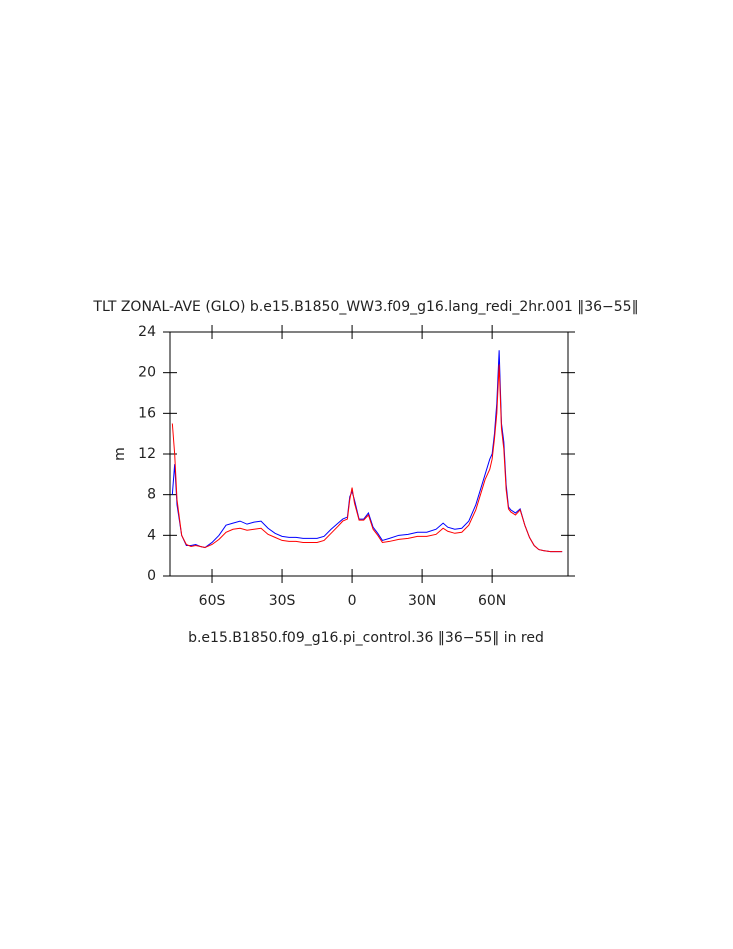 The image size is (733, 949). Describe the element at coordinates (212, 601) in the screenshot. I see `x-tick-label: 60S` at that location.